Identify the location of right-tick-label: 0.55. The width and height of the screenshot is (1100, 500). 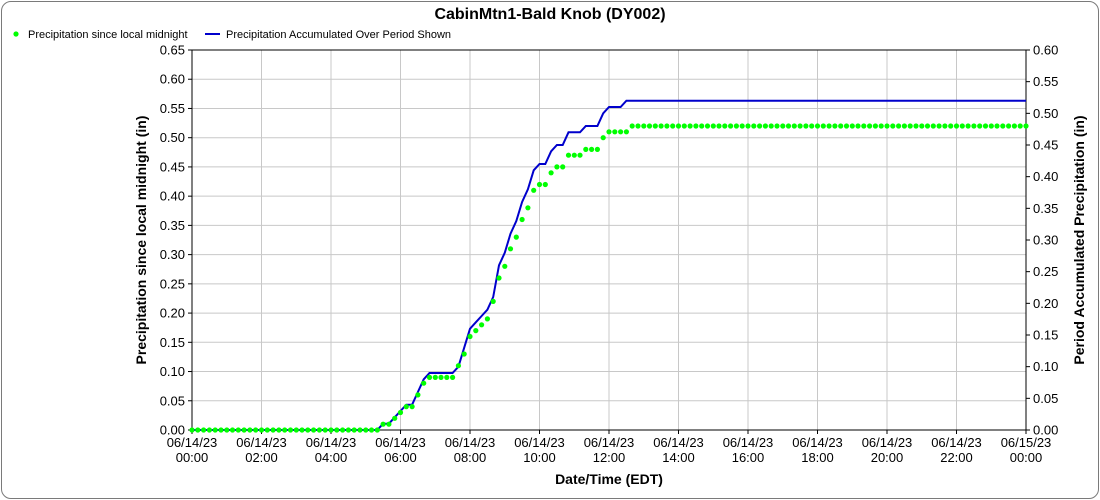
(1045, 81).